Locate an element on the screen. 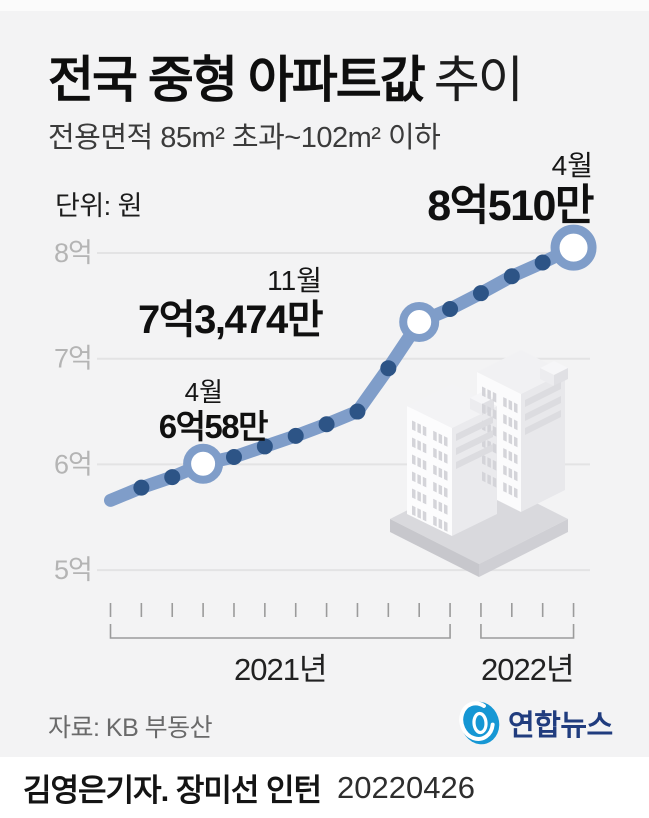  data-point-annotation: 11월 7억3,474만 is located at coordinates (230, 303).